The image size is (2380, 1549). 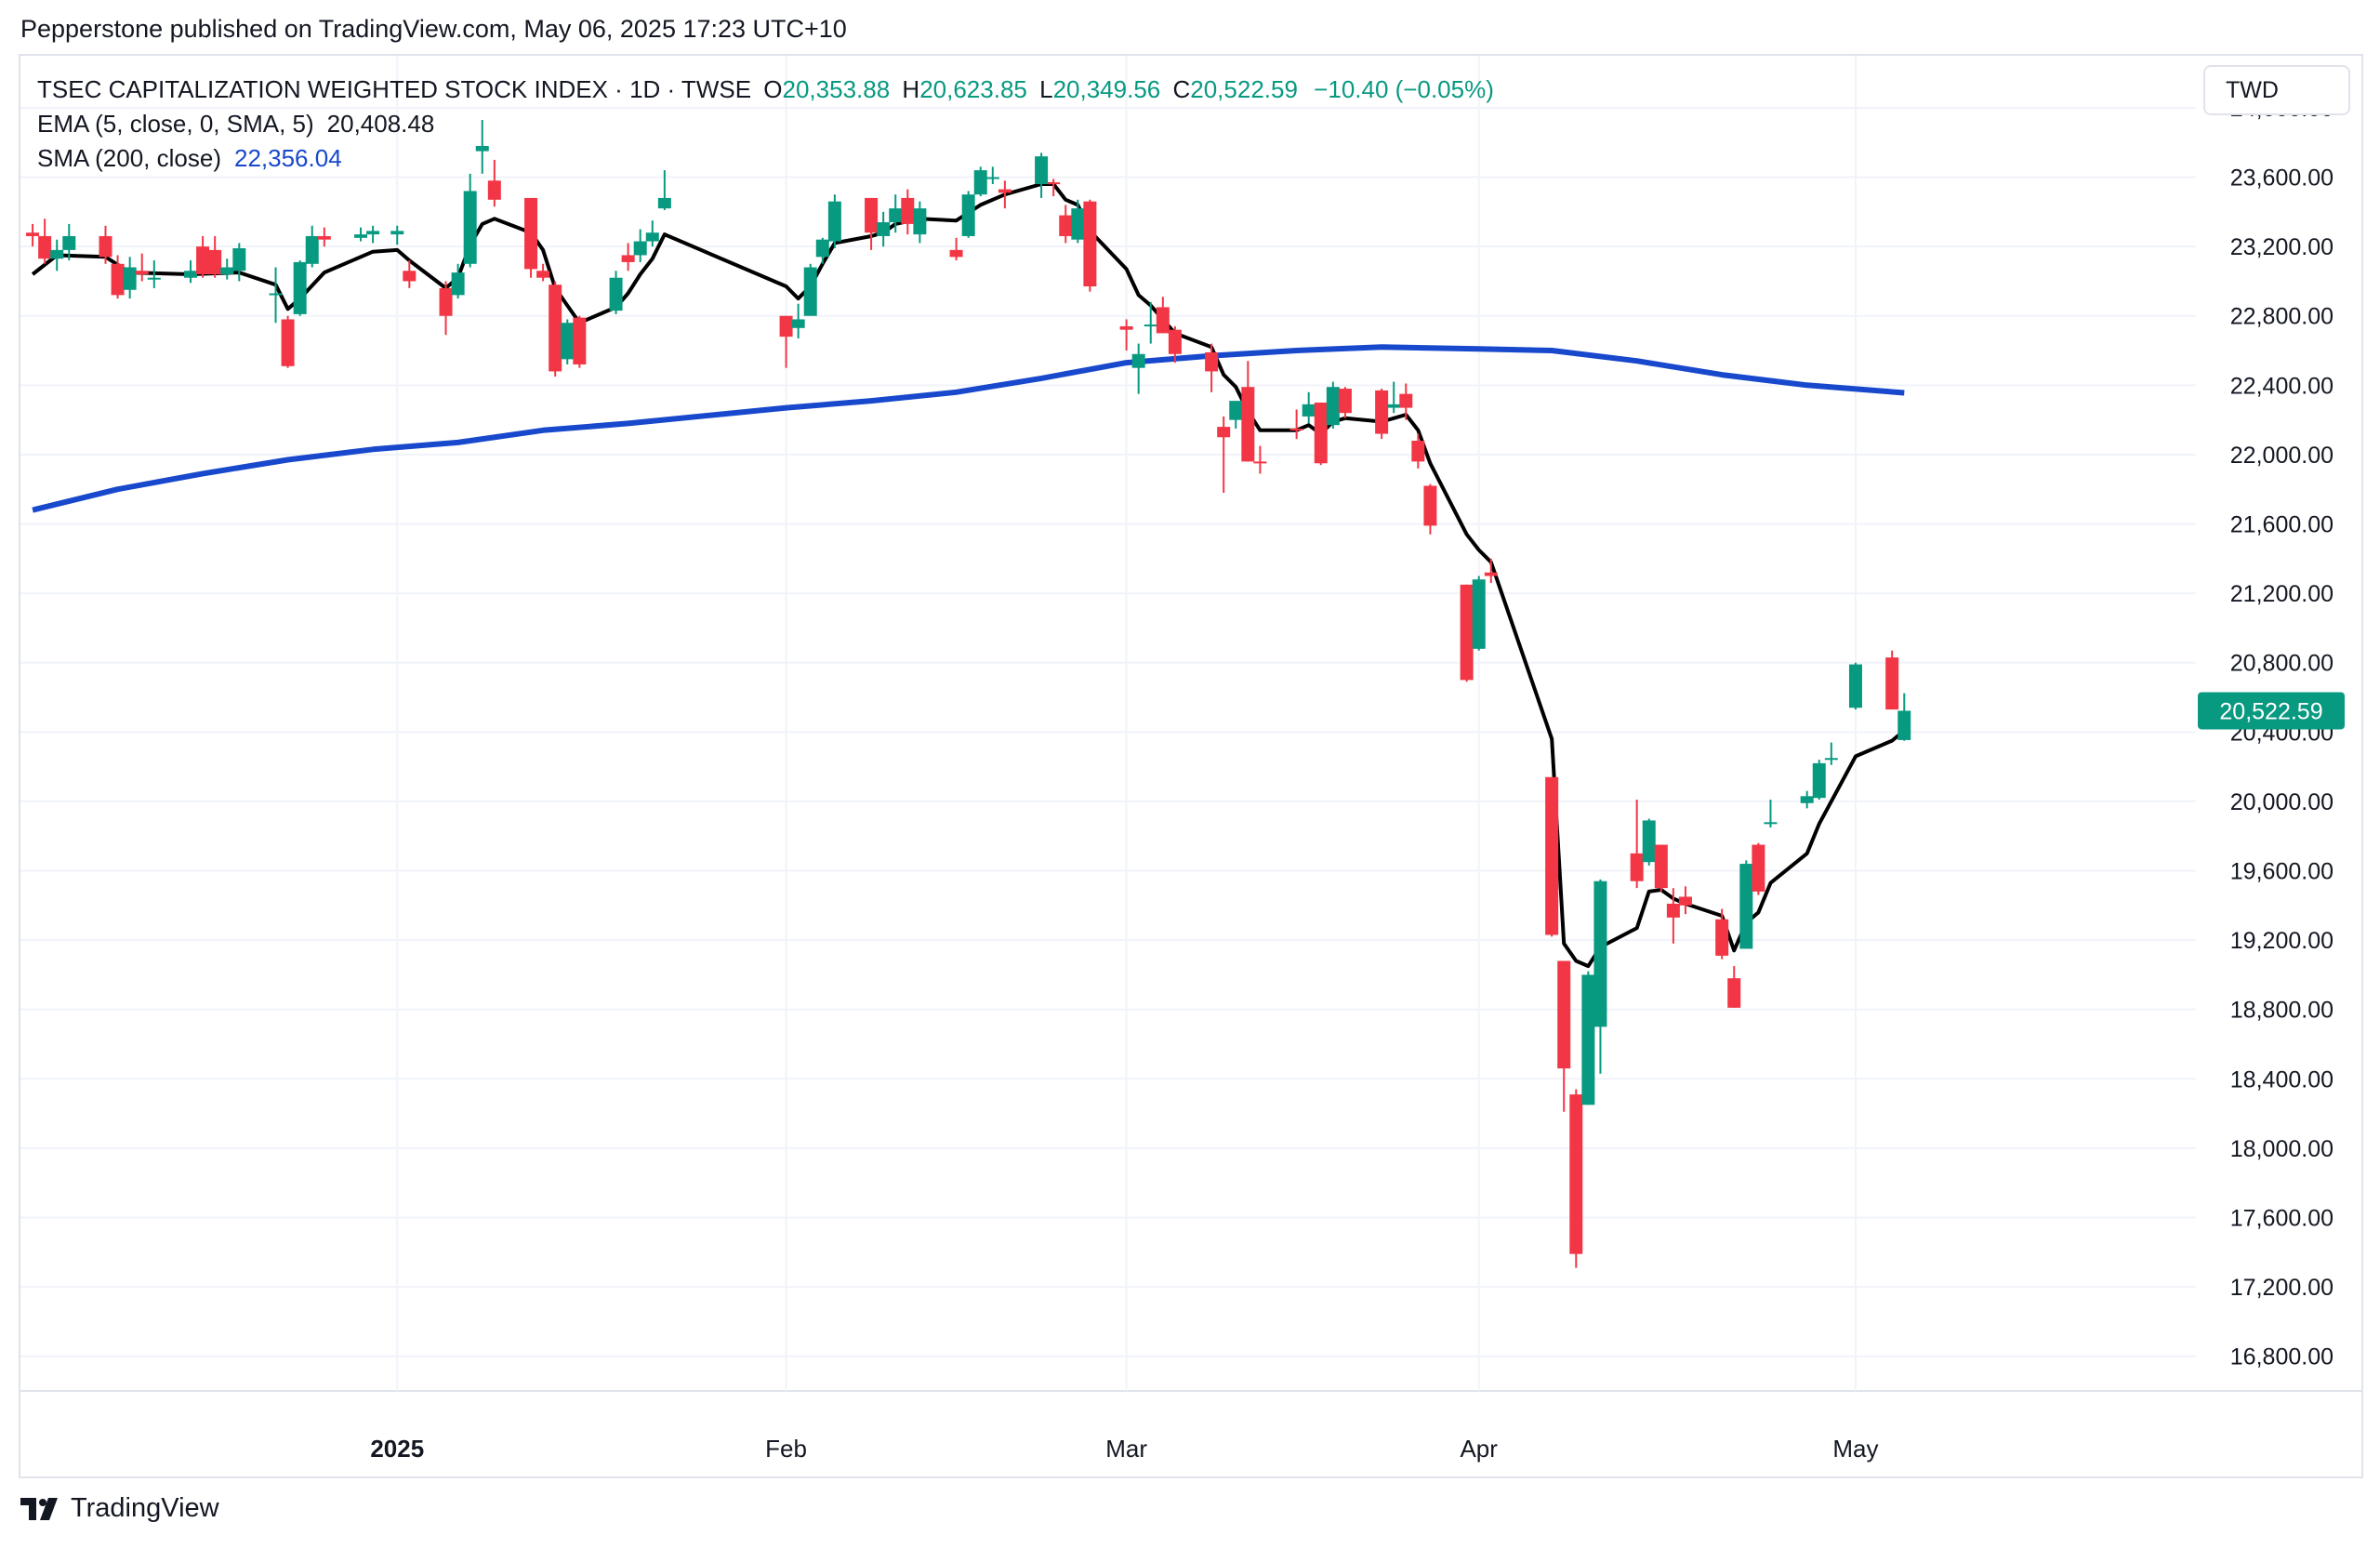 I want to click on time-axis: 2025 Feb Mar Apr May, so click(x=1124, y=1449).